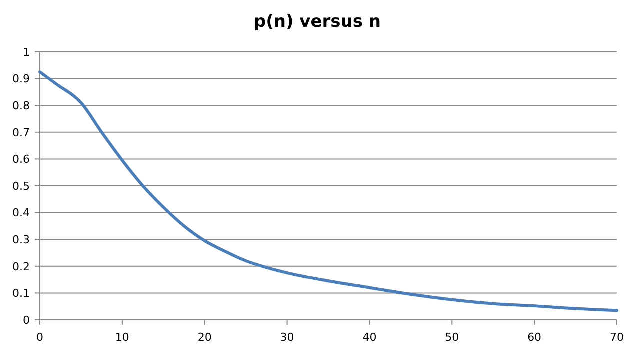  Describe the element at coordinates (205, 337) in the screenshot. I see `x-tick-label: 20` at that location.